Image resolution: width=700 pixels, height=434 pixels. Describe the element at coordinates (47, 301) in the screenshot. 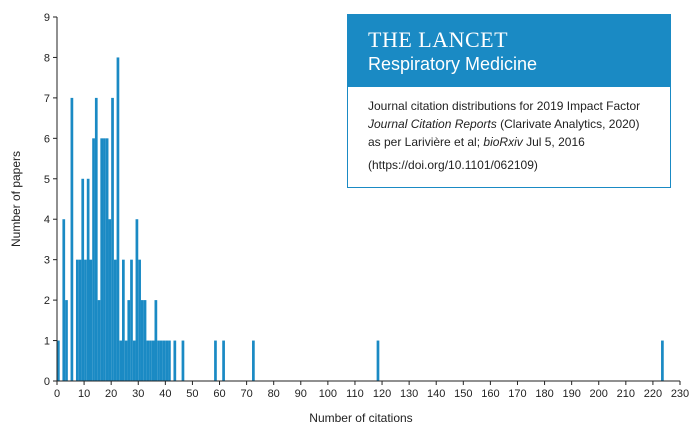

I see `y-tick-label-2: 2` at that location.